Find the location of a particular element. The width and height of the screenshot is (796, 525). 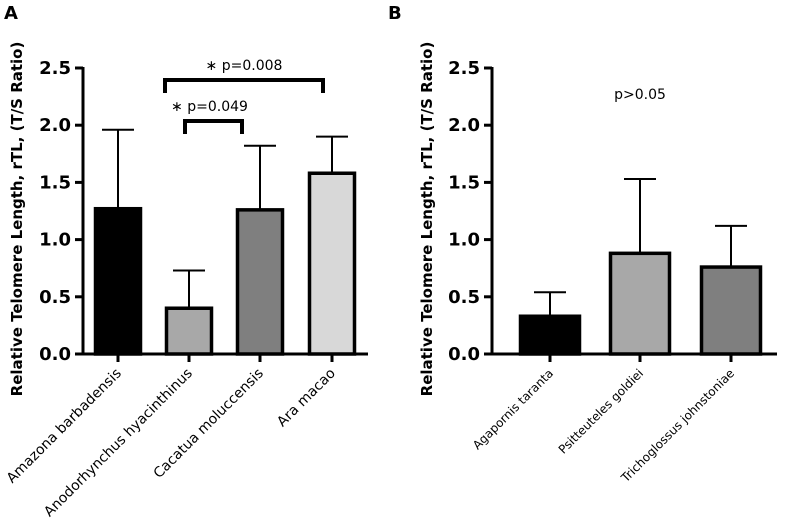

a-significance-label: ∗ p=0.049 is located at coordinates (209, 107).